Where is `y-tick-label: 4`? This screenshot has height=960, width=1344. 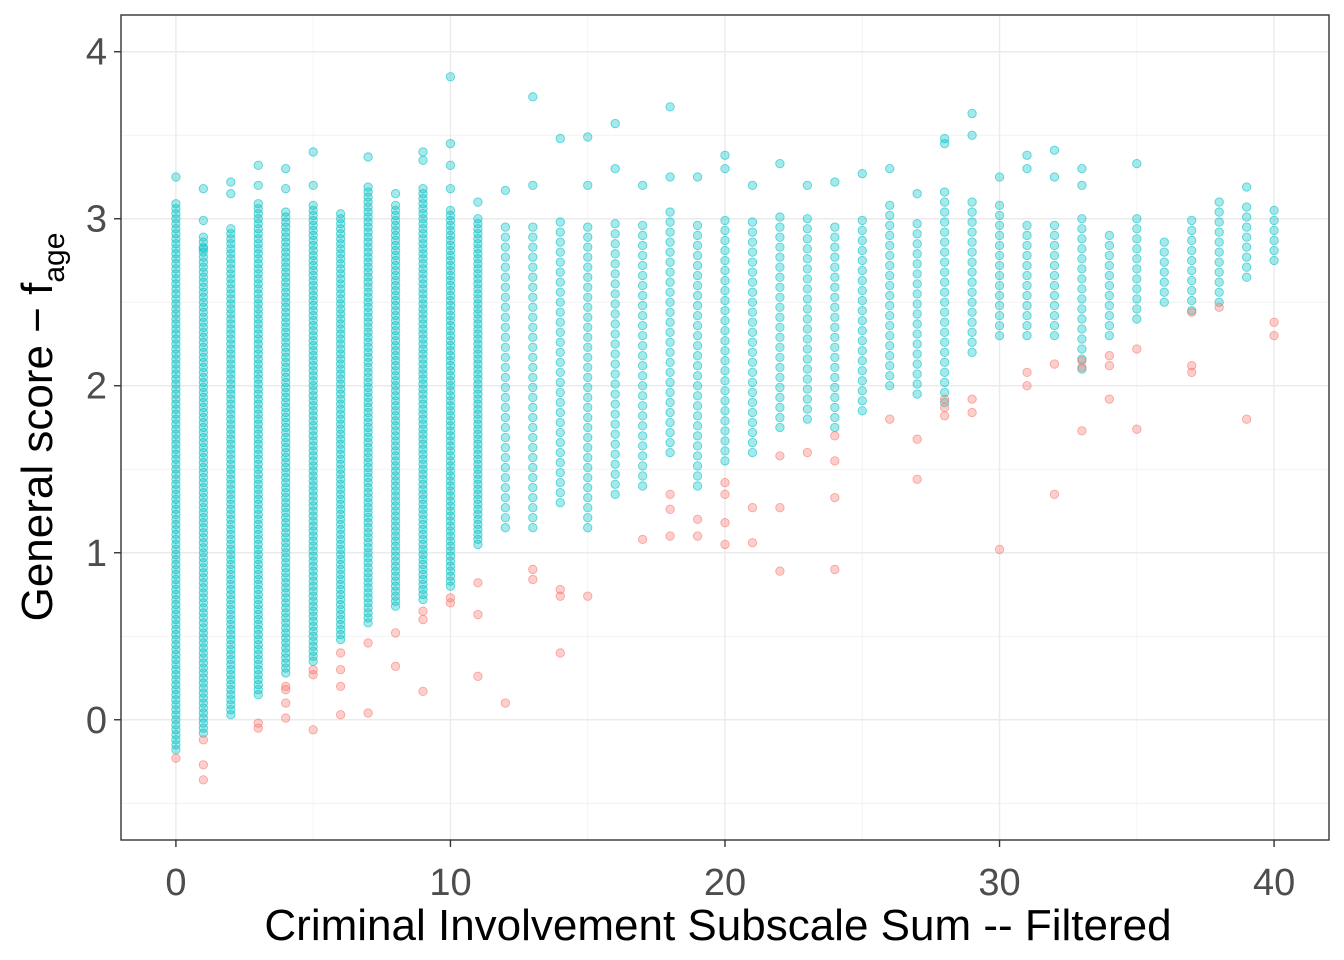 y-tick-label: 4 is located at coordinates (96, 53).